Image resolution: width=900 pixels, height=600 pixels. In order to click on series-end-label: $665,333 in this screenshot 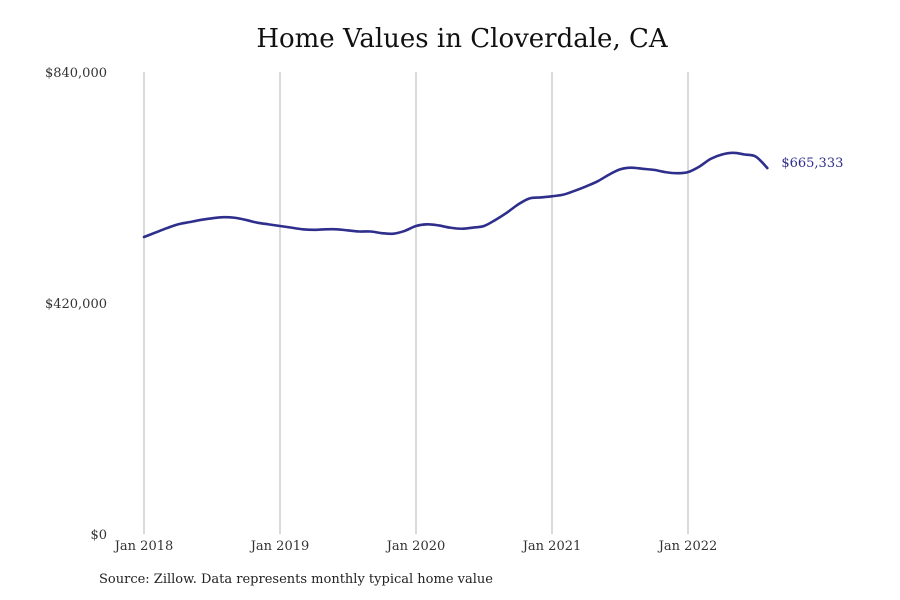, I will do `click(812, 163)`.